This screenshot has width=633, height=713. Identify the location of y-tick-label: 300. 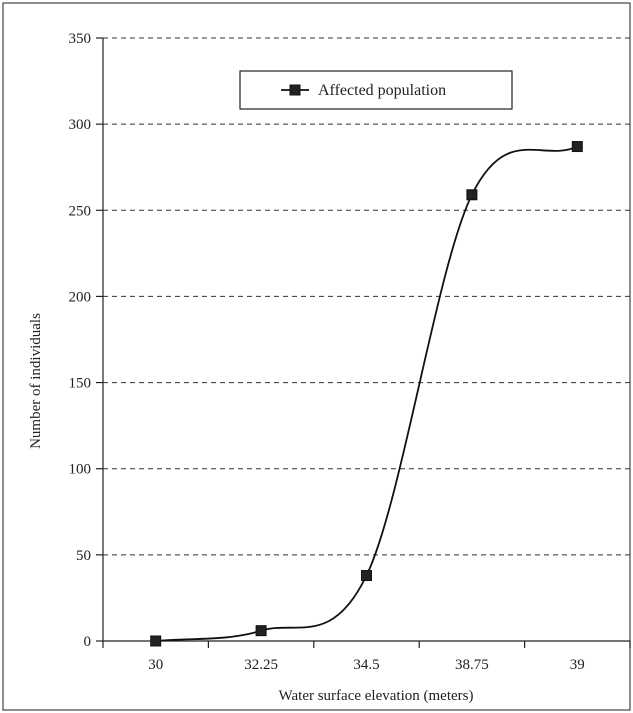
(80, 125).